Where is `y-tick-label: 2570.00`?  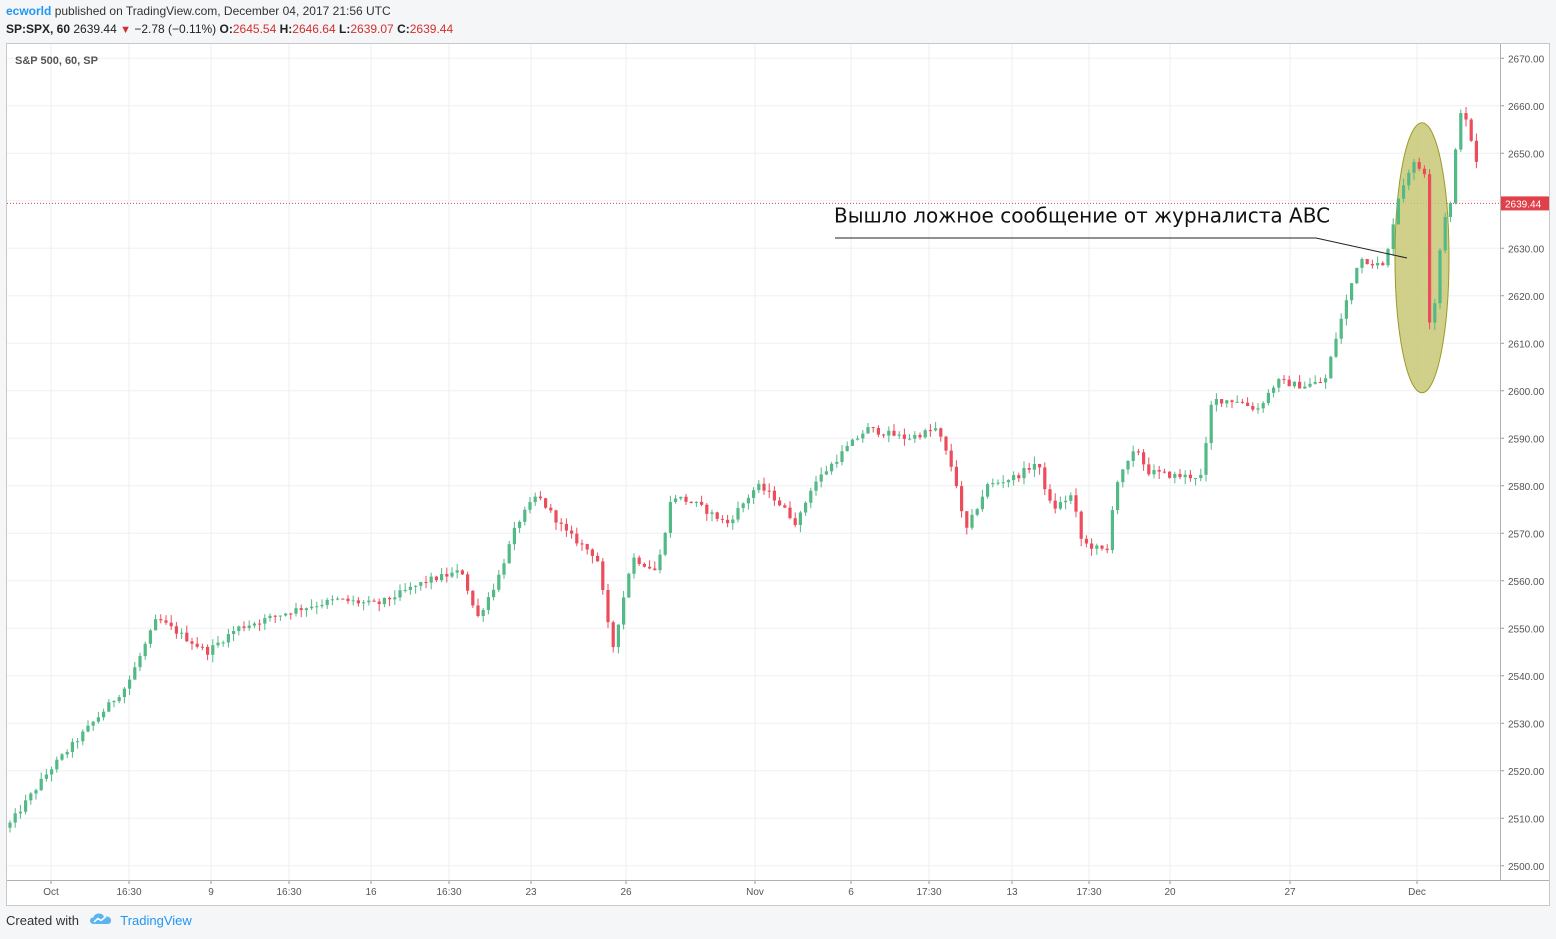
y-tick-label: 2570.00 is located at coordinates (1526, 534).